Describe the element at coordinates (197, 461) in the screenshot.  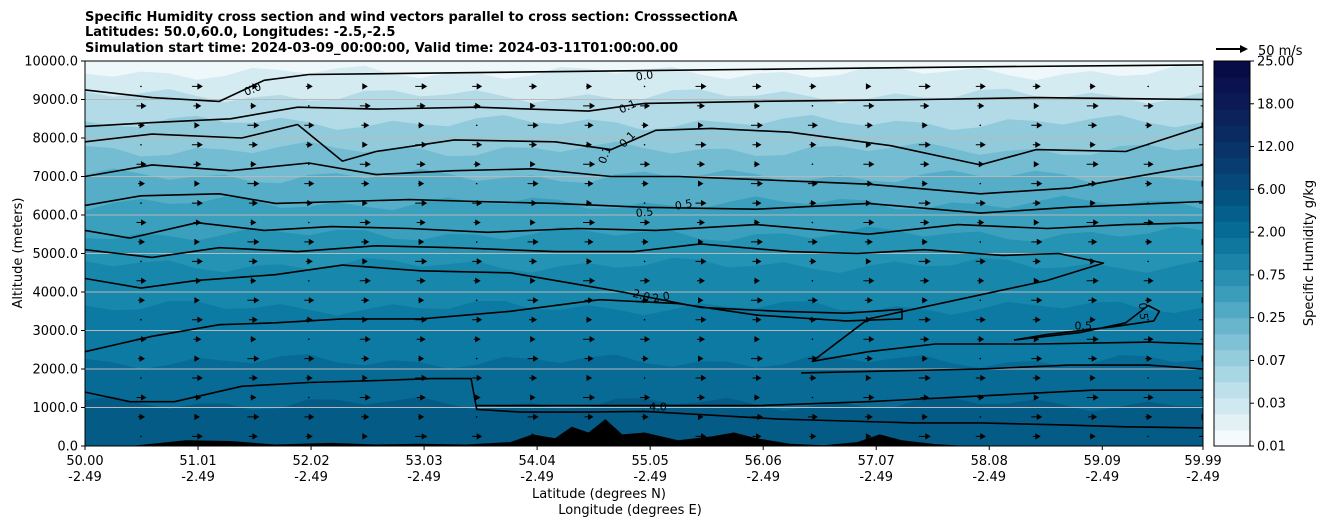
I see `x-tick-label-lat: 51.01` at that location.